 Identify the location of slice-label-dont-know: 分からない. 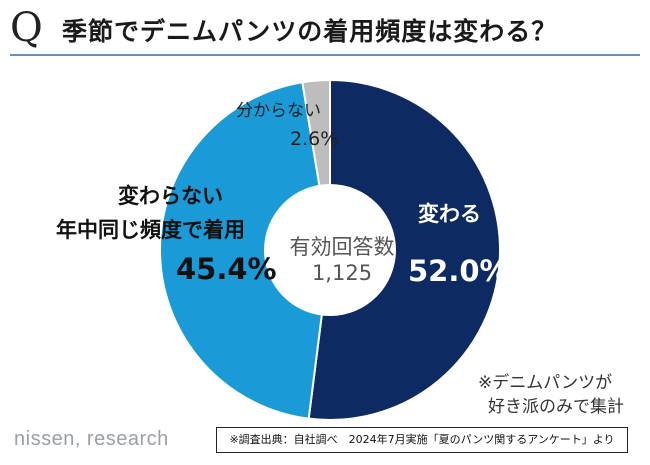
(278, 111).